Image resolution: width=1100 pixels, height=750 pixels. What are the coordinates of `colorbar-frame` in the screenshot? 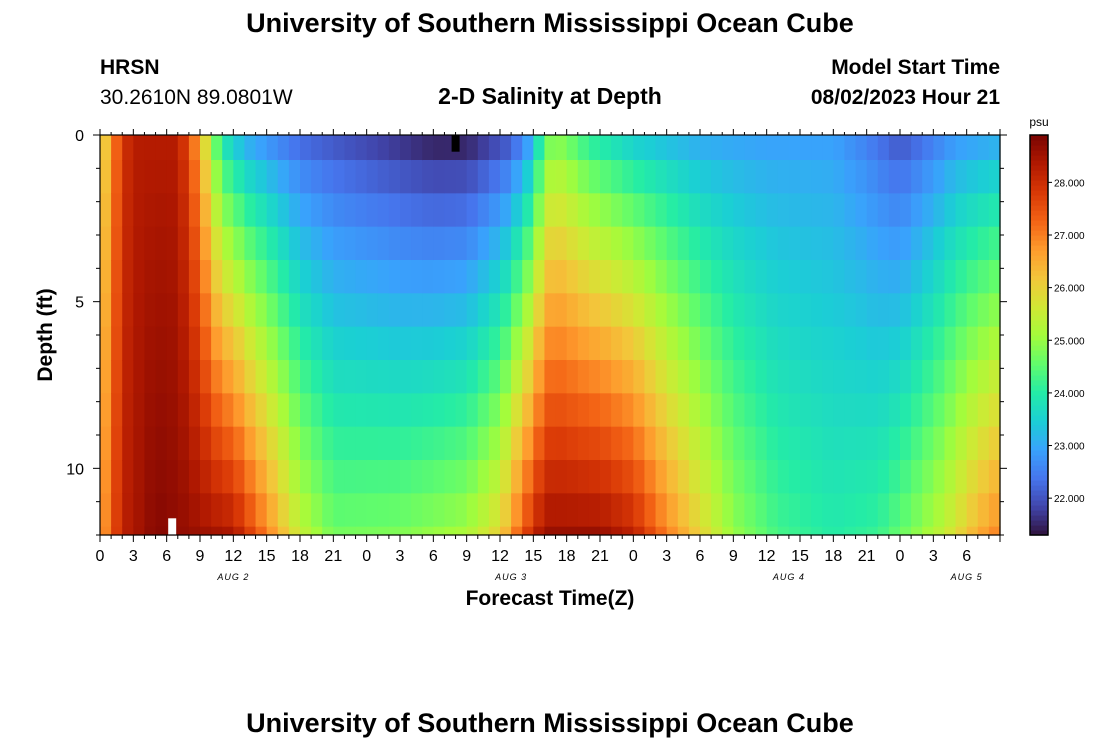 It's located at (1039, 335).